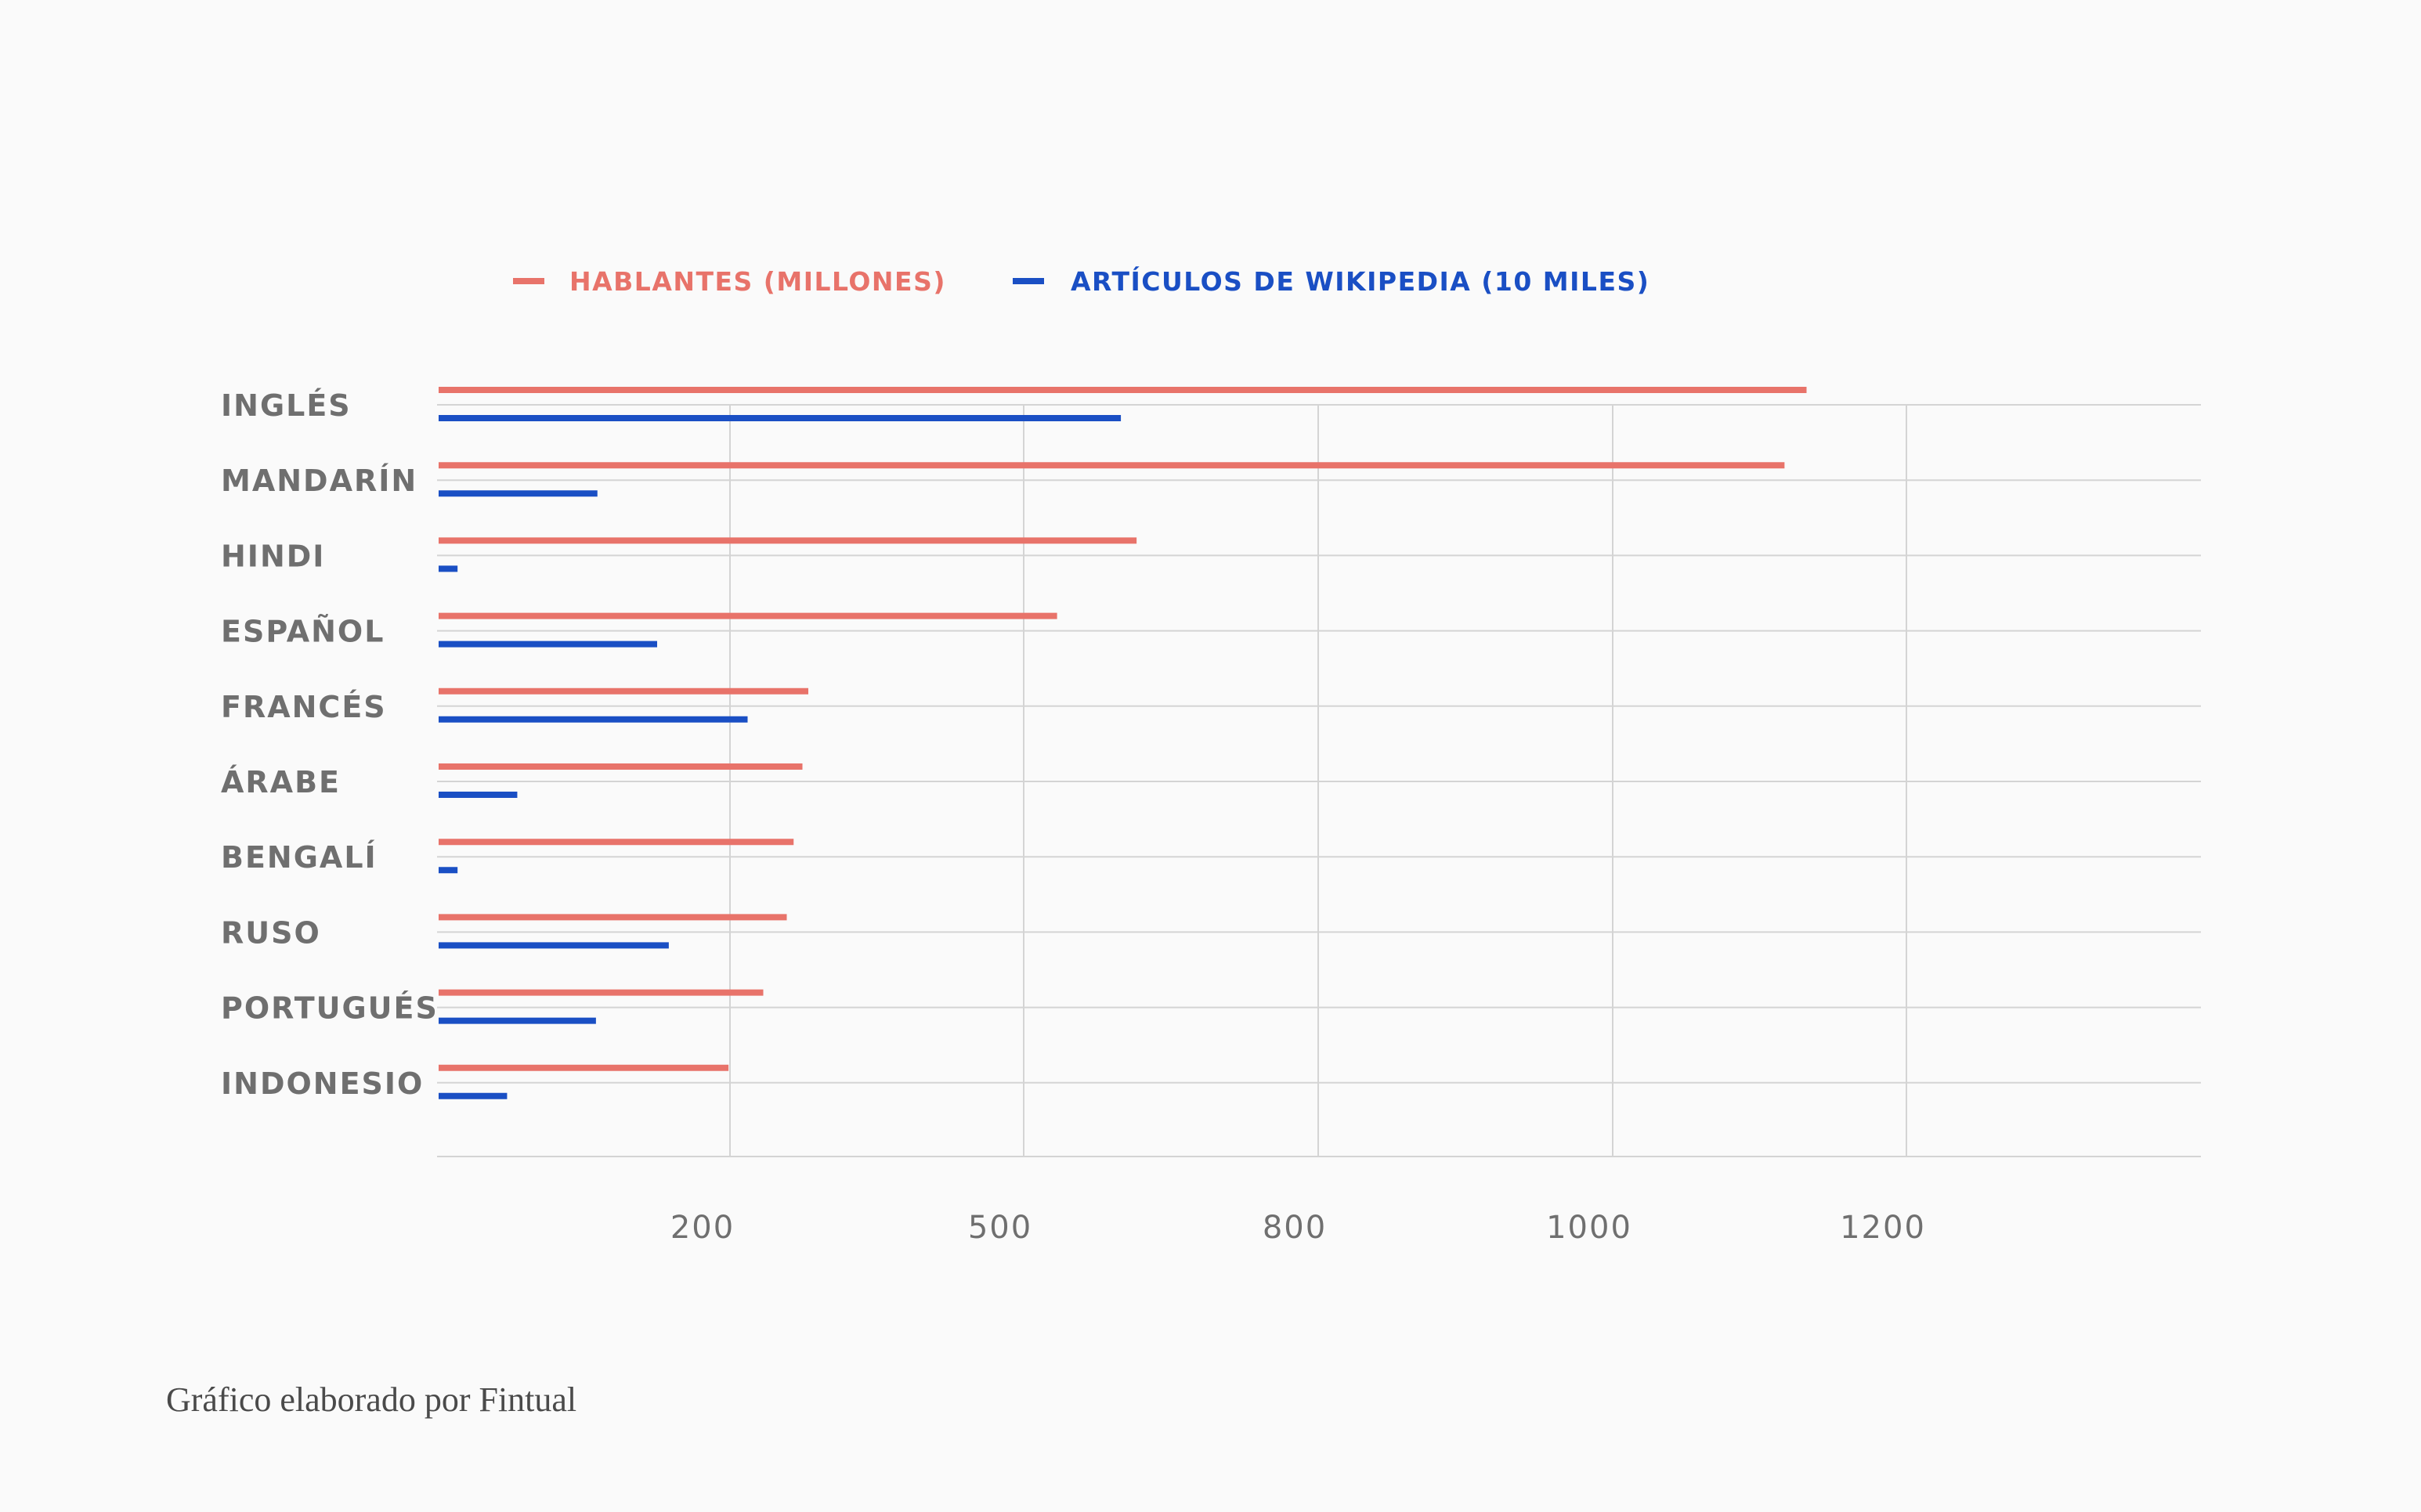 The width and height of the screenshot is (2421, 1512). Describe the element at coordinates (1589, 1228) in the screenshot. I see `x-tick-label: 1000` at that location.